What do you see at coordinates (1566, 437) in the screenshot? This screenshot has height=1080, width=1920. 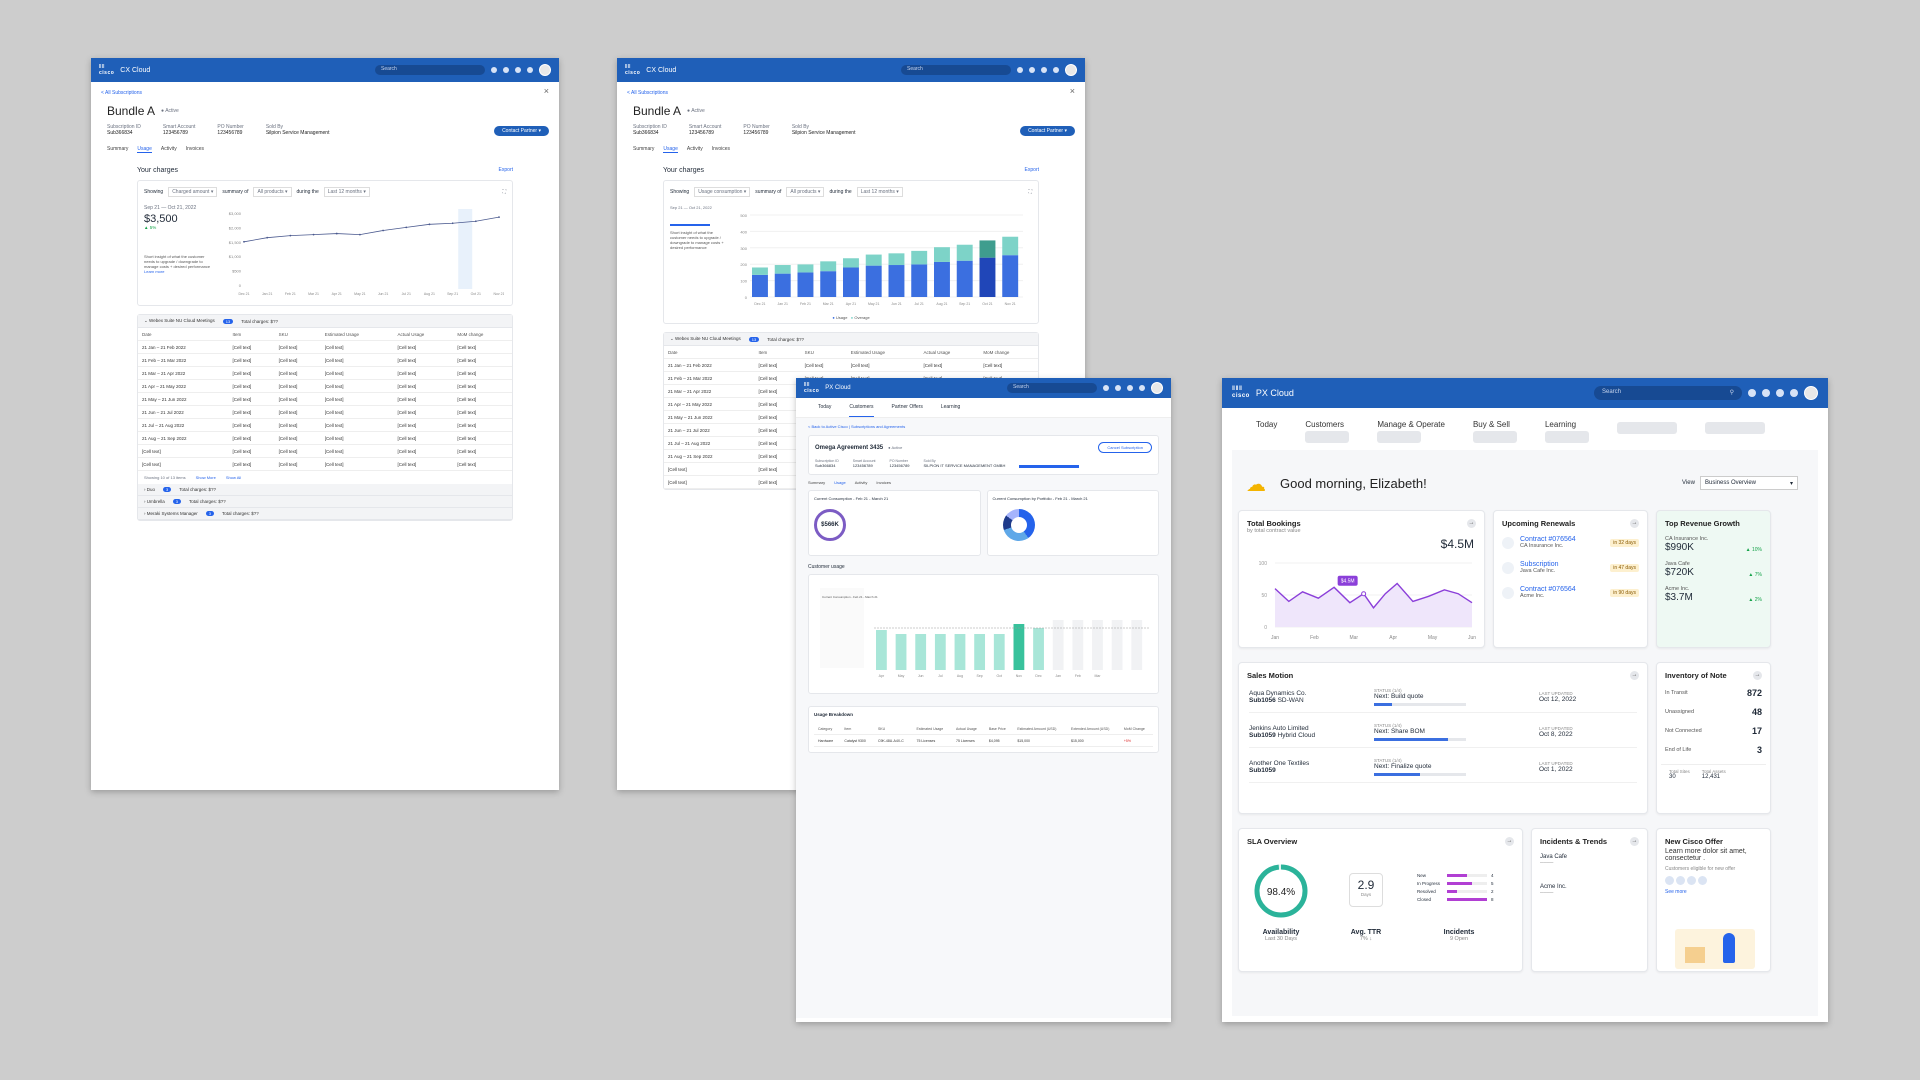 I see `nav-learning: Learning` at bounding box center [1566, 437].